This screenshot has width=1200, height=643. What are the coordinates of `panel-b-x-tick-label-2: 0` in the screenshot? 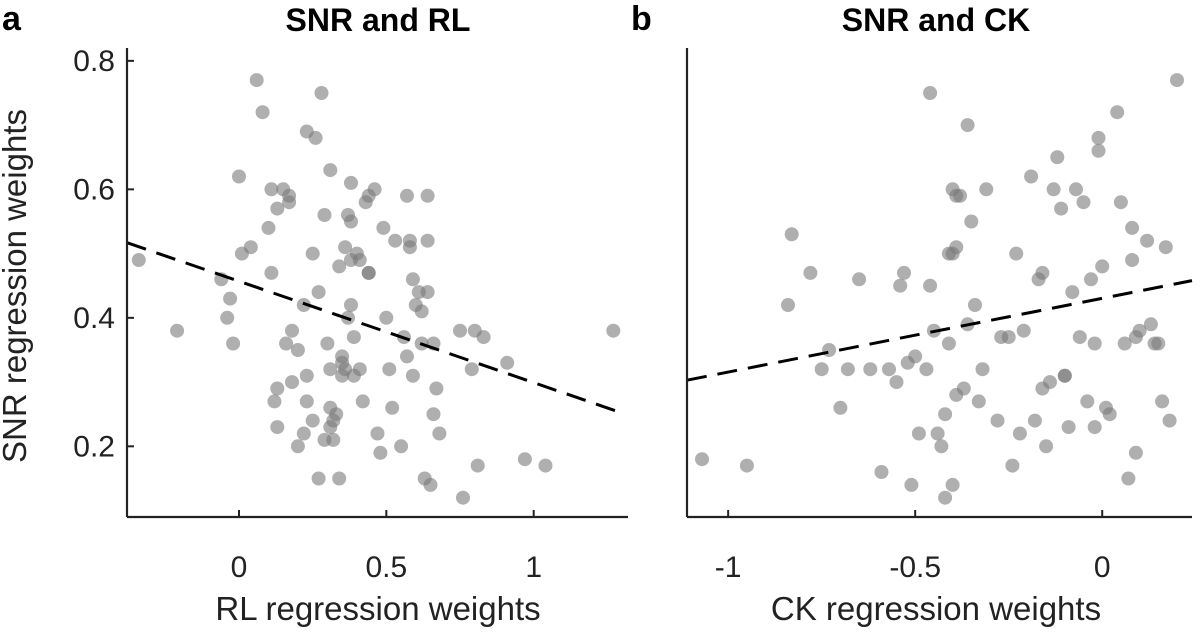 It's located at (1102, 567).